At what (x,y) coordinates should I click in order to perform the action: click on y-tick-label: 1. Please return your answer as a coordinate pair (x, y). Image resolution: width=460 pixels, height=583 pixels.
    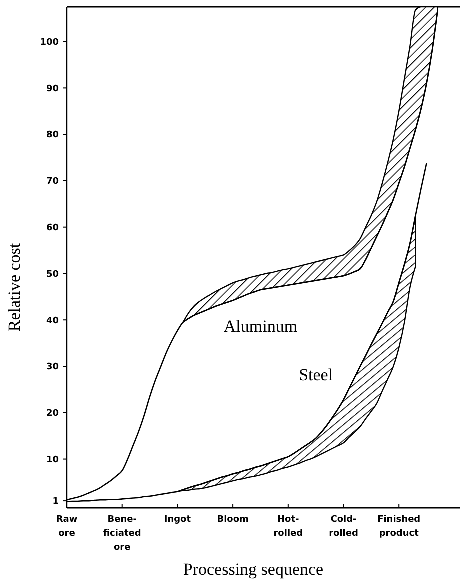
    Looking at the image, I should click on (55, 502).